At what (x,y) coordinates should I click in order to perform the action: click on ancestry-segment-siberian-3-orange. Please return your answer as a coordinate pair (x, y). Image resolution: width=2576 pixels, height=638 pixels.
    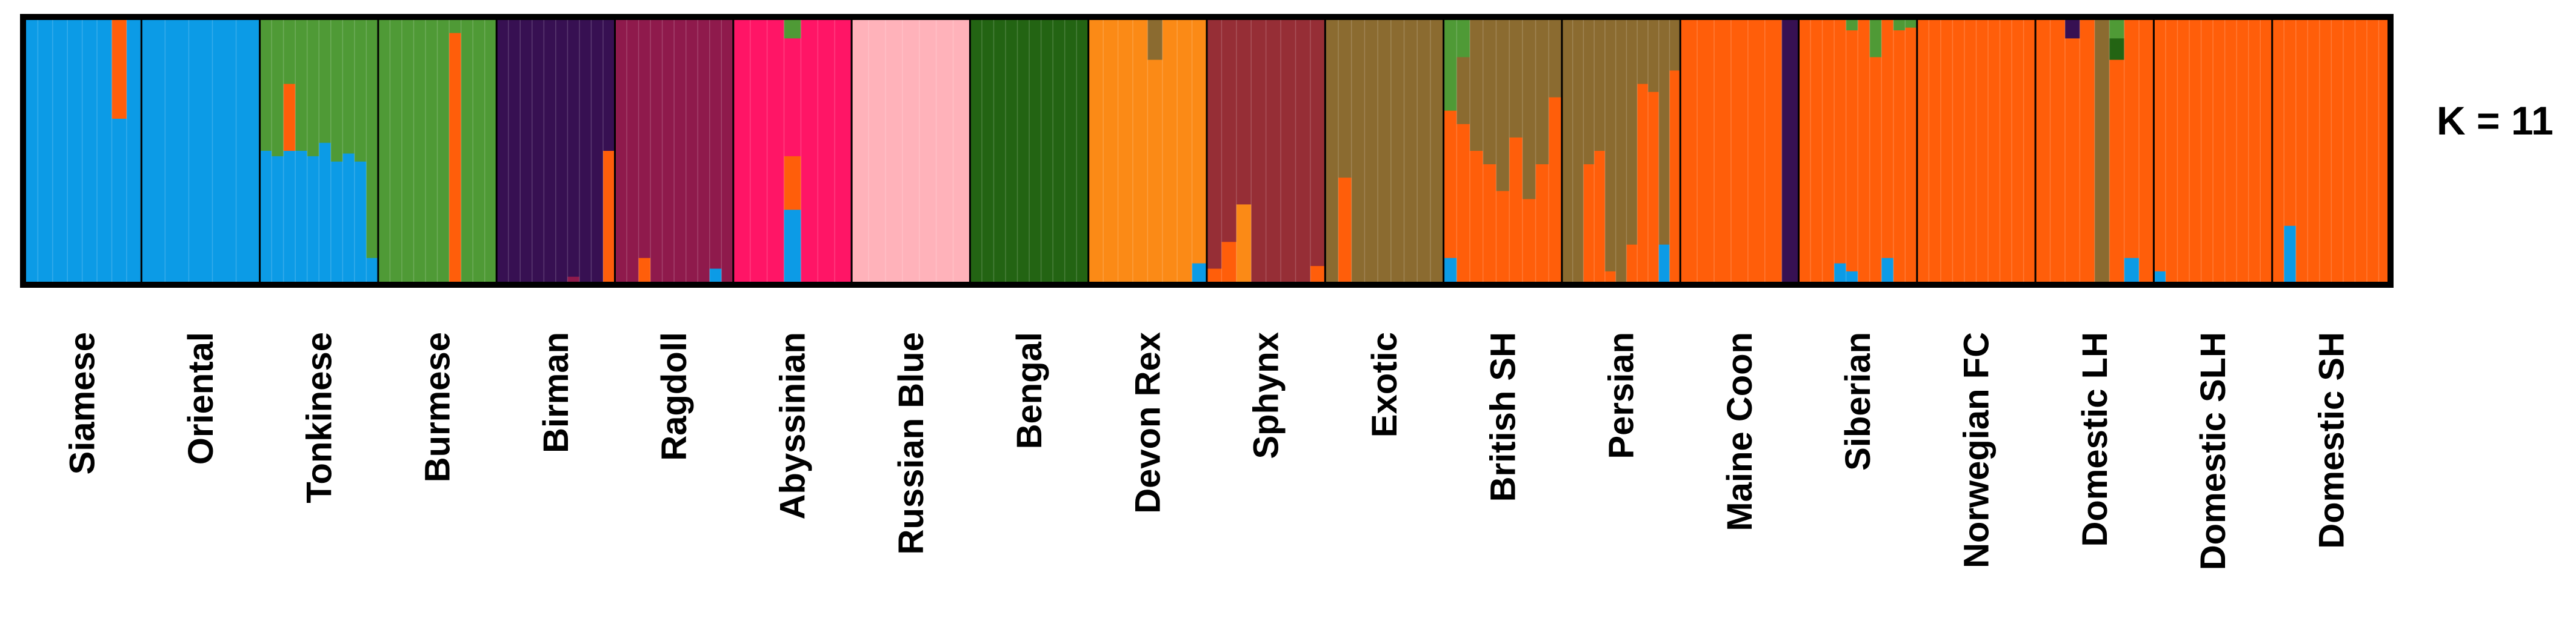
    Looking at the image, I should click on (1828, 151).